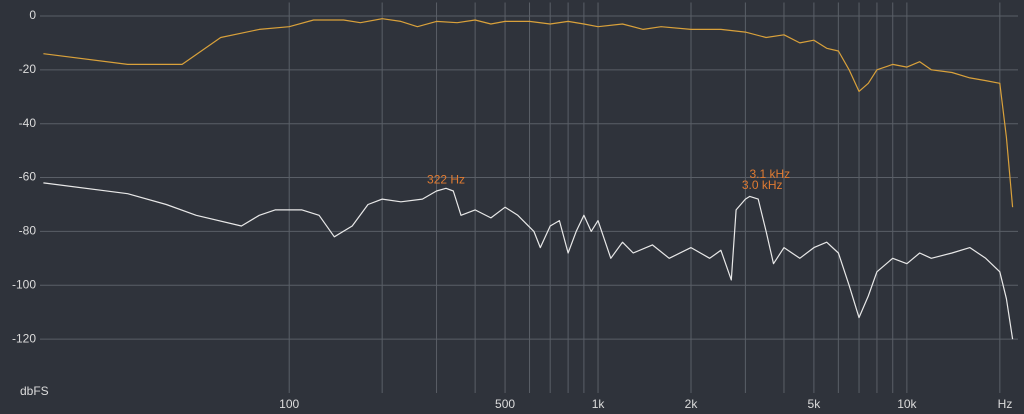 This screenshot has width=1024, height=414. What do you see at coordinates (692, 404) in the screenshot?
I see `x-tick-label: 2k` at bounding box center [692, 404].